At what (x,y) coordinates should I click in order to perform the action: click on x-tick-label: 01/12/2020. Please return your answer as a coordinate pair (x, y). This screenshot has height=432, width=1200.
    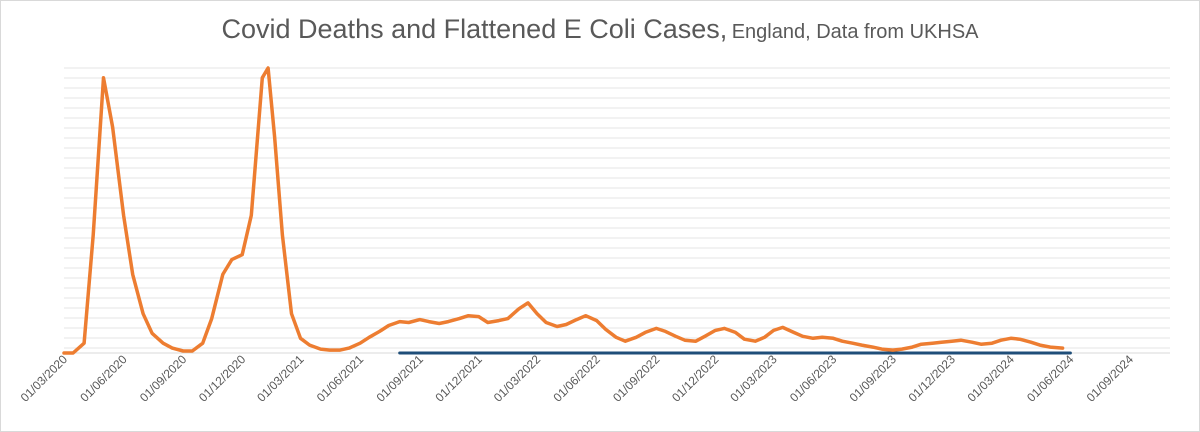
    Looking at the image, I should click on (222, 378).